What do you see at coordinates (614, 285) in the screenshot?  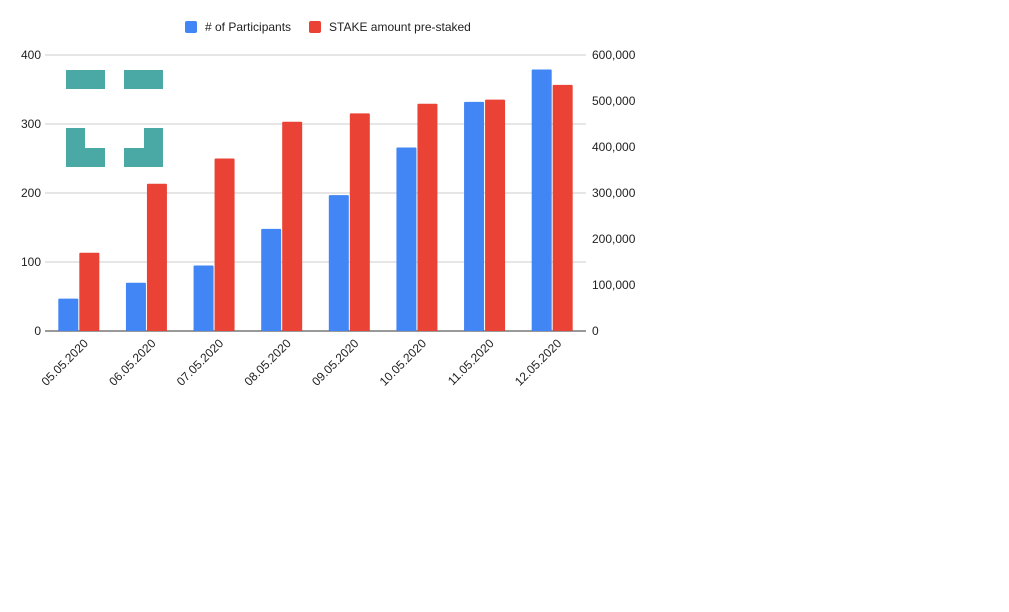 I see `right-tick-label: 100,000` at bounding box center [614, 285].